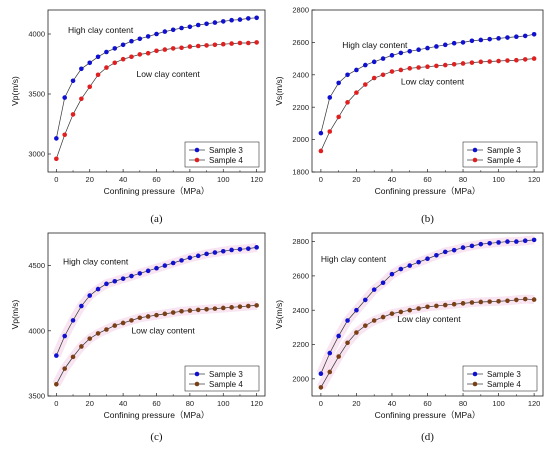 The height and width of the screenshot is (449, 550). Describe the element at coordinates (15, 91) in the screenshot. I see `y-axis-label: Vp(m/s)` at that location.